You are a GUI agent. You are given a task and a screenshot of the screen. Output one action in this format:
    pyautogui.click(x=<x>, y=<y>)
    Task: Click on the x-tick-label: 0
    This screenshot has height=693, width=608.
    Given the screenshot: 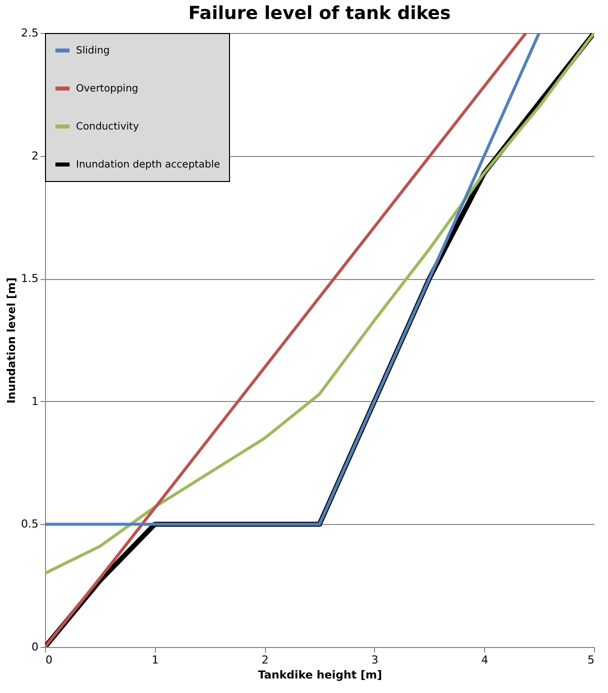 What is the action you would take?
    pyautogui.click(x=49, y=660)
    